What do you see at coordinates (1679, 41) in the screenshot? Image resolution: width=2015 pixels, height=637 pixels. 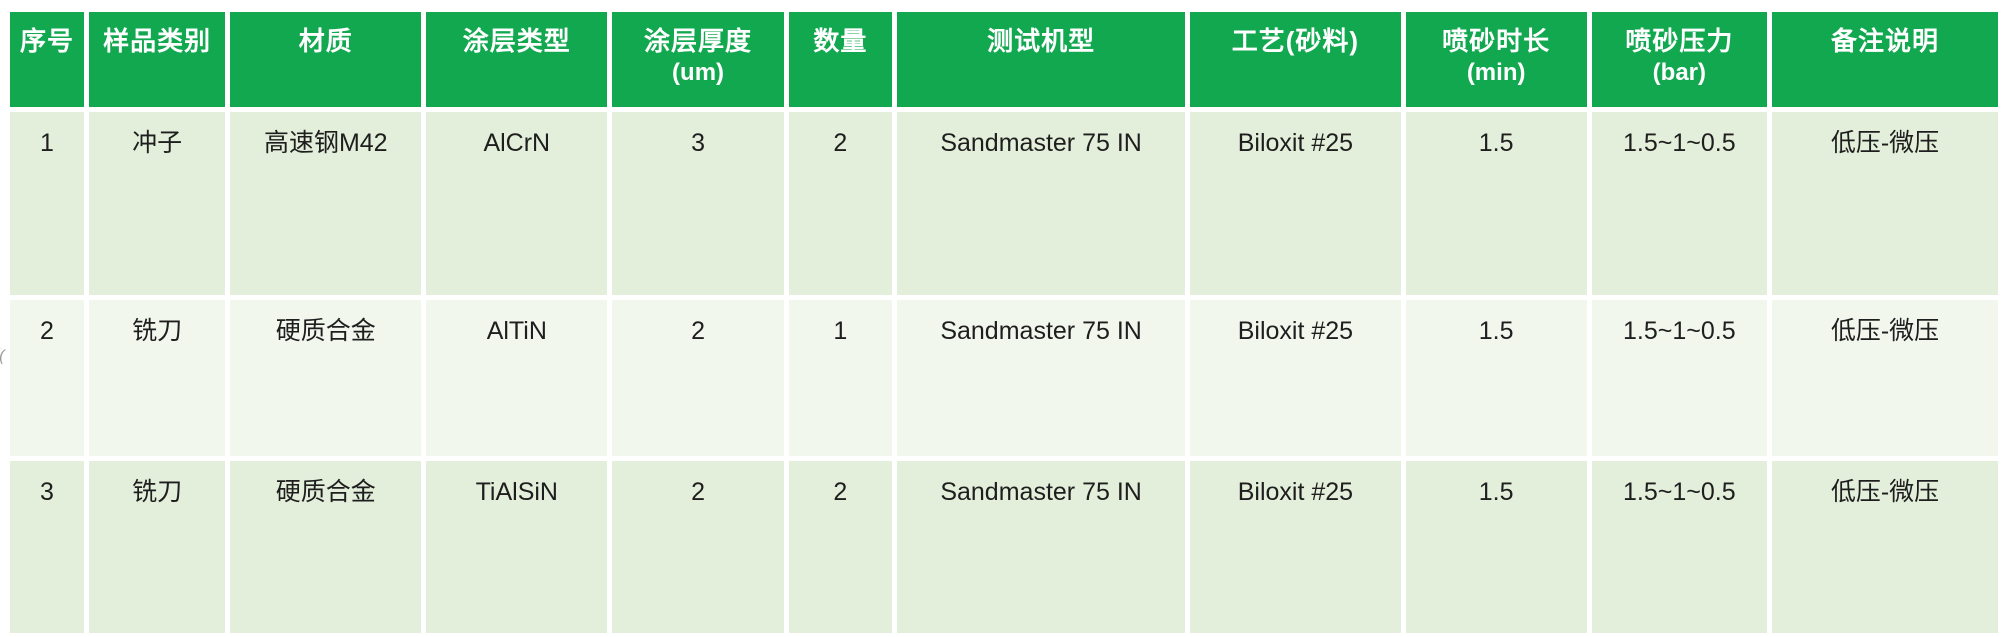 I see `col-header-label: 喷砂压力` at bounding box center [1679, 41].